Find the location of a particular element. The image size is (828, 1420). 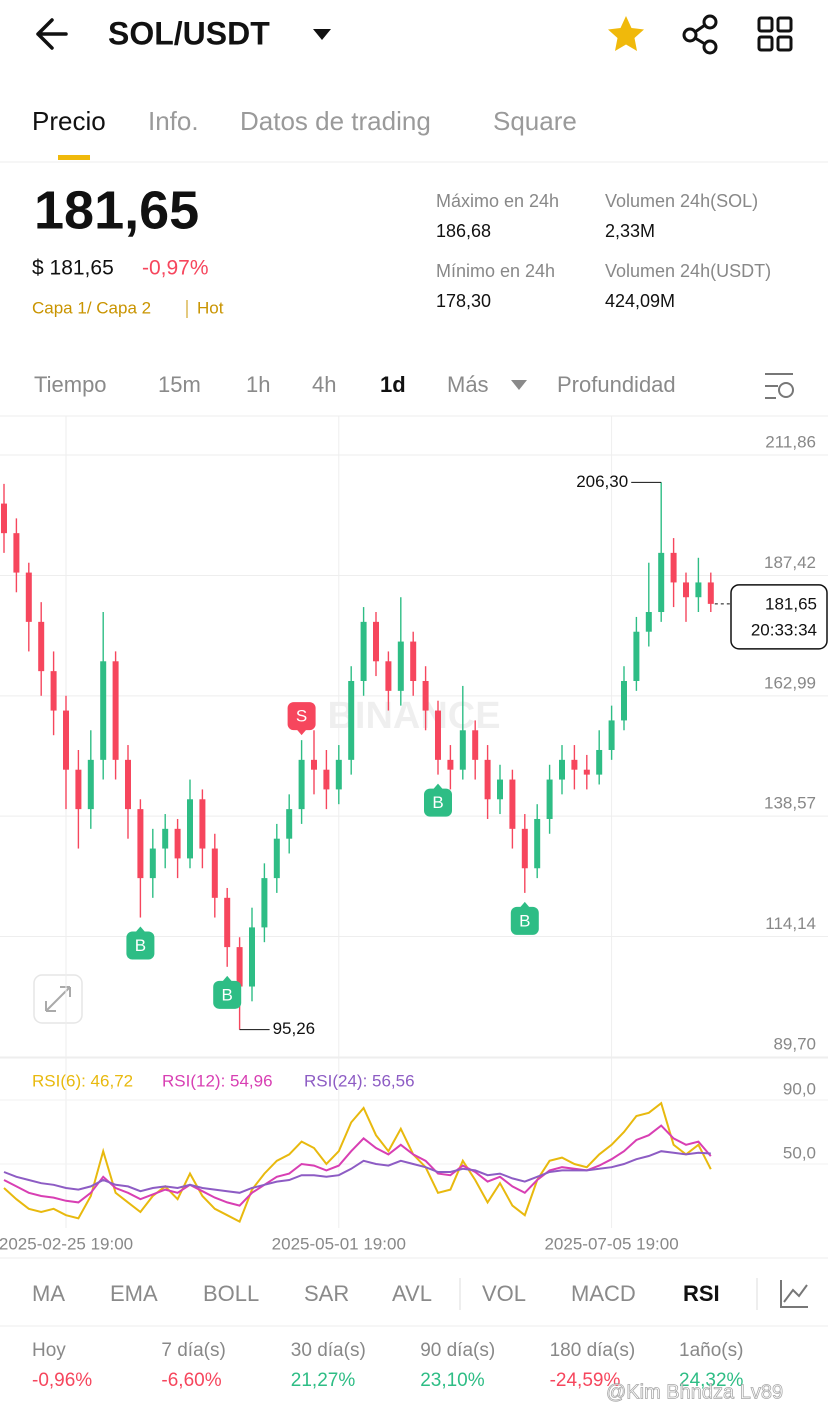

stat-label: Volumen 24h(SOL) is located at coordinates (681, 201).